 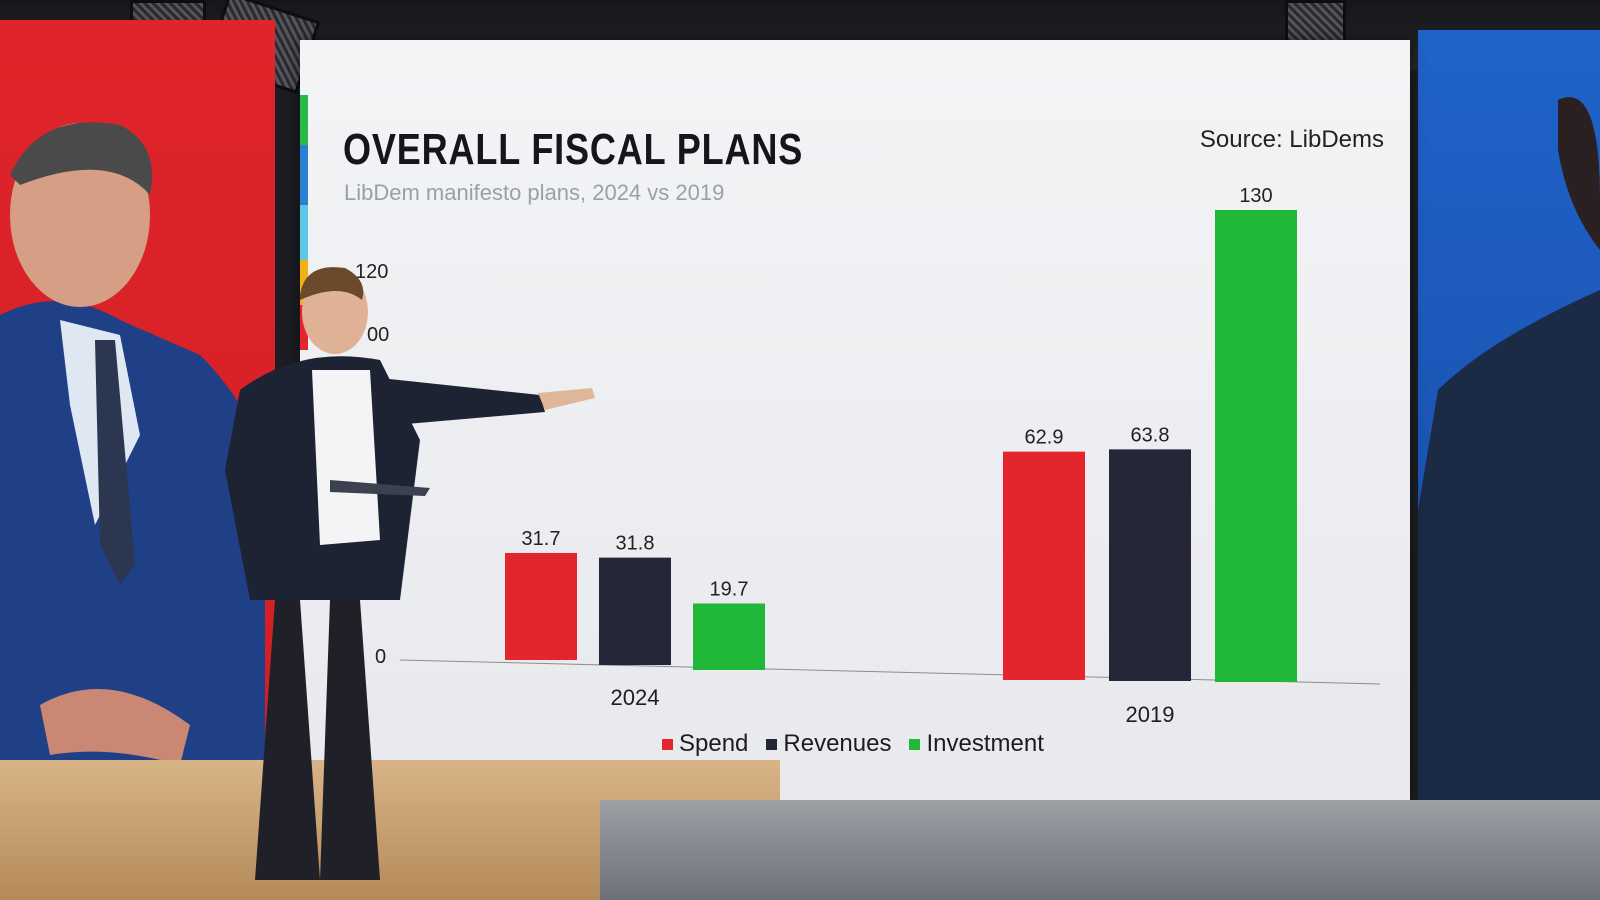 I want to click on bar-value-label: 62.9, so click(x=1044, y=438).